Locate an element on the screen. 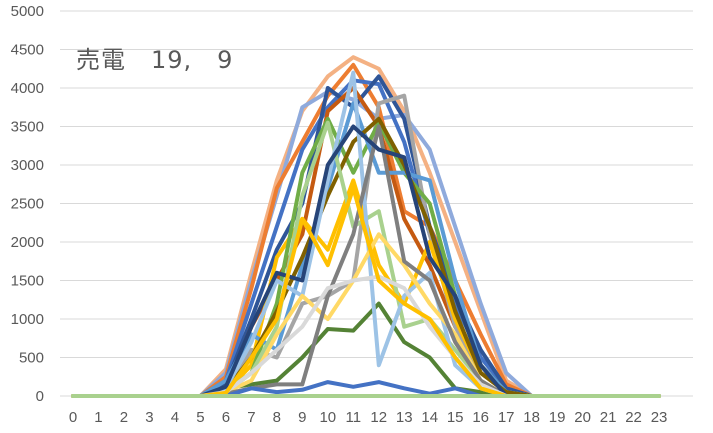 The image size is (713, 433). y-axis-tick-labels: 0 500 1000 1500 2000 2500 3000 3500 4000 4500 5000 is located at coordinates (27, 204).